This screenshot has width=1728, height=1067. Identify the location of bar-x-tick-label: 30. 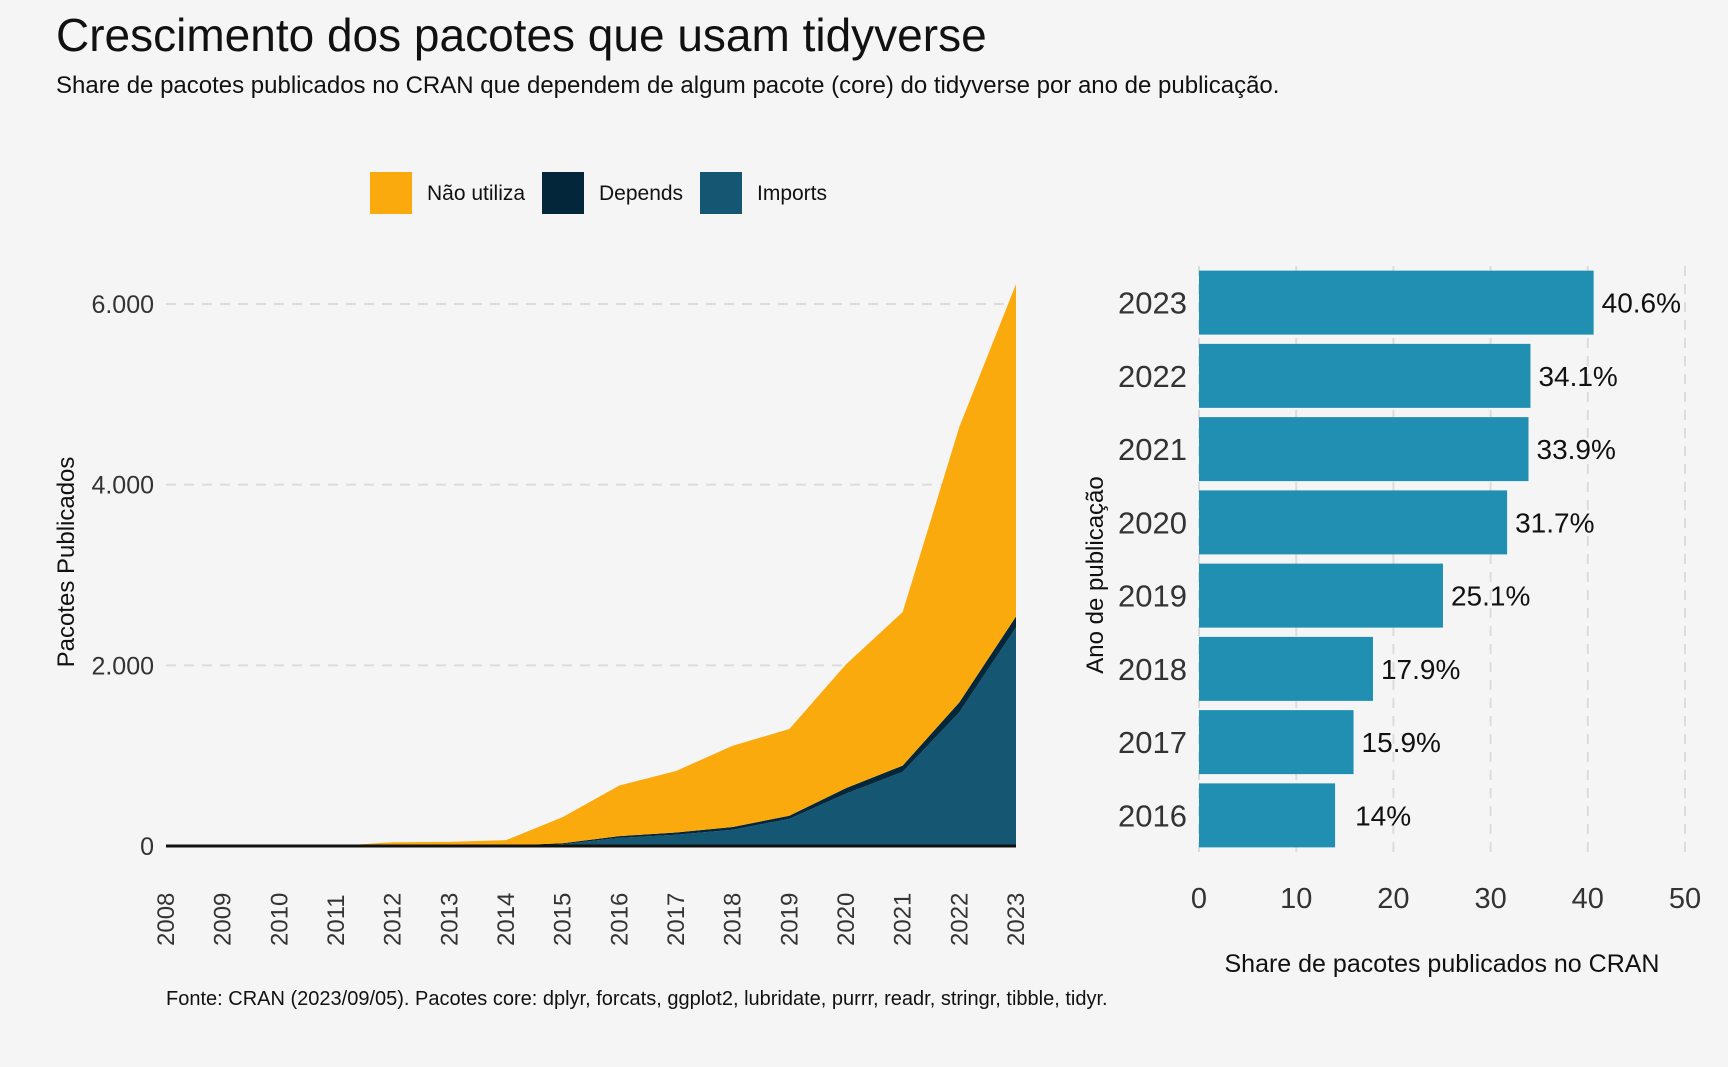
(1490, 899).